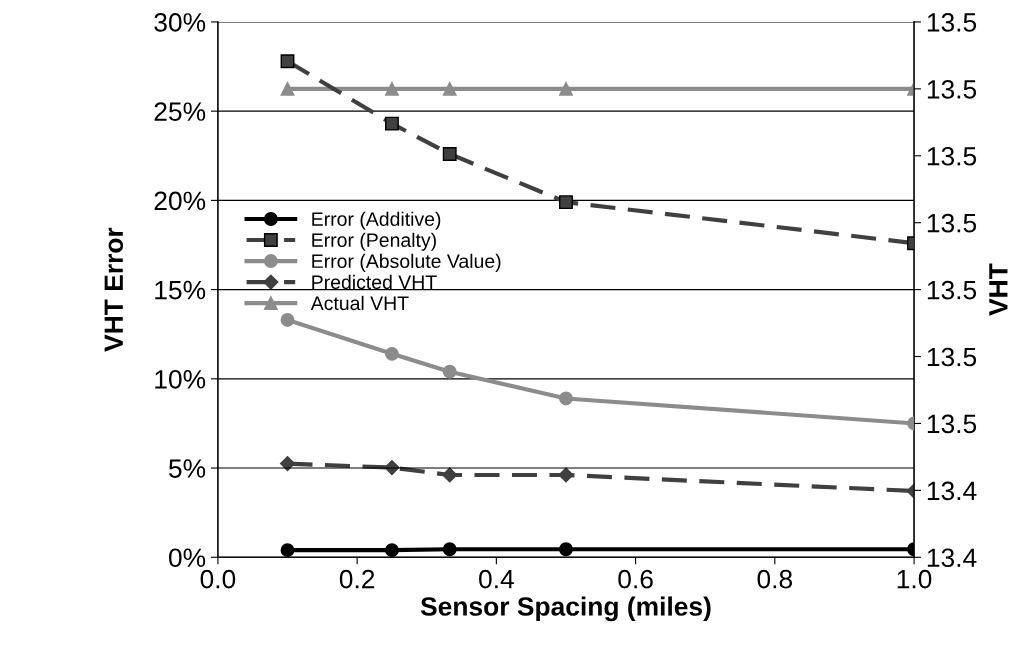 This screenshot has width=1023, height=645. Describe the element at coordinates (359, 303) in the screenshot. I see `legend-label: Actual VHT` at that location.